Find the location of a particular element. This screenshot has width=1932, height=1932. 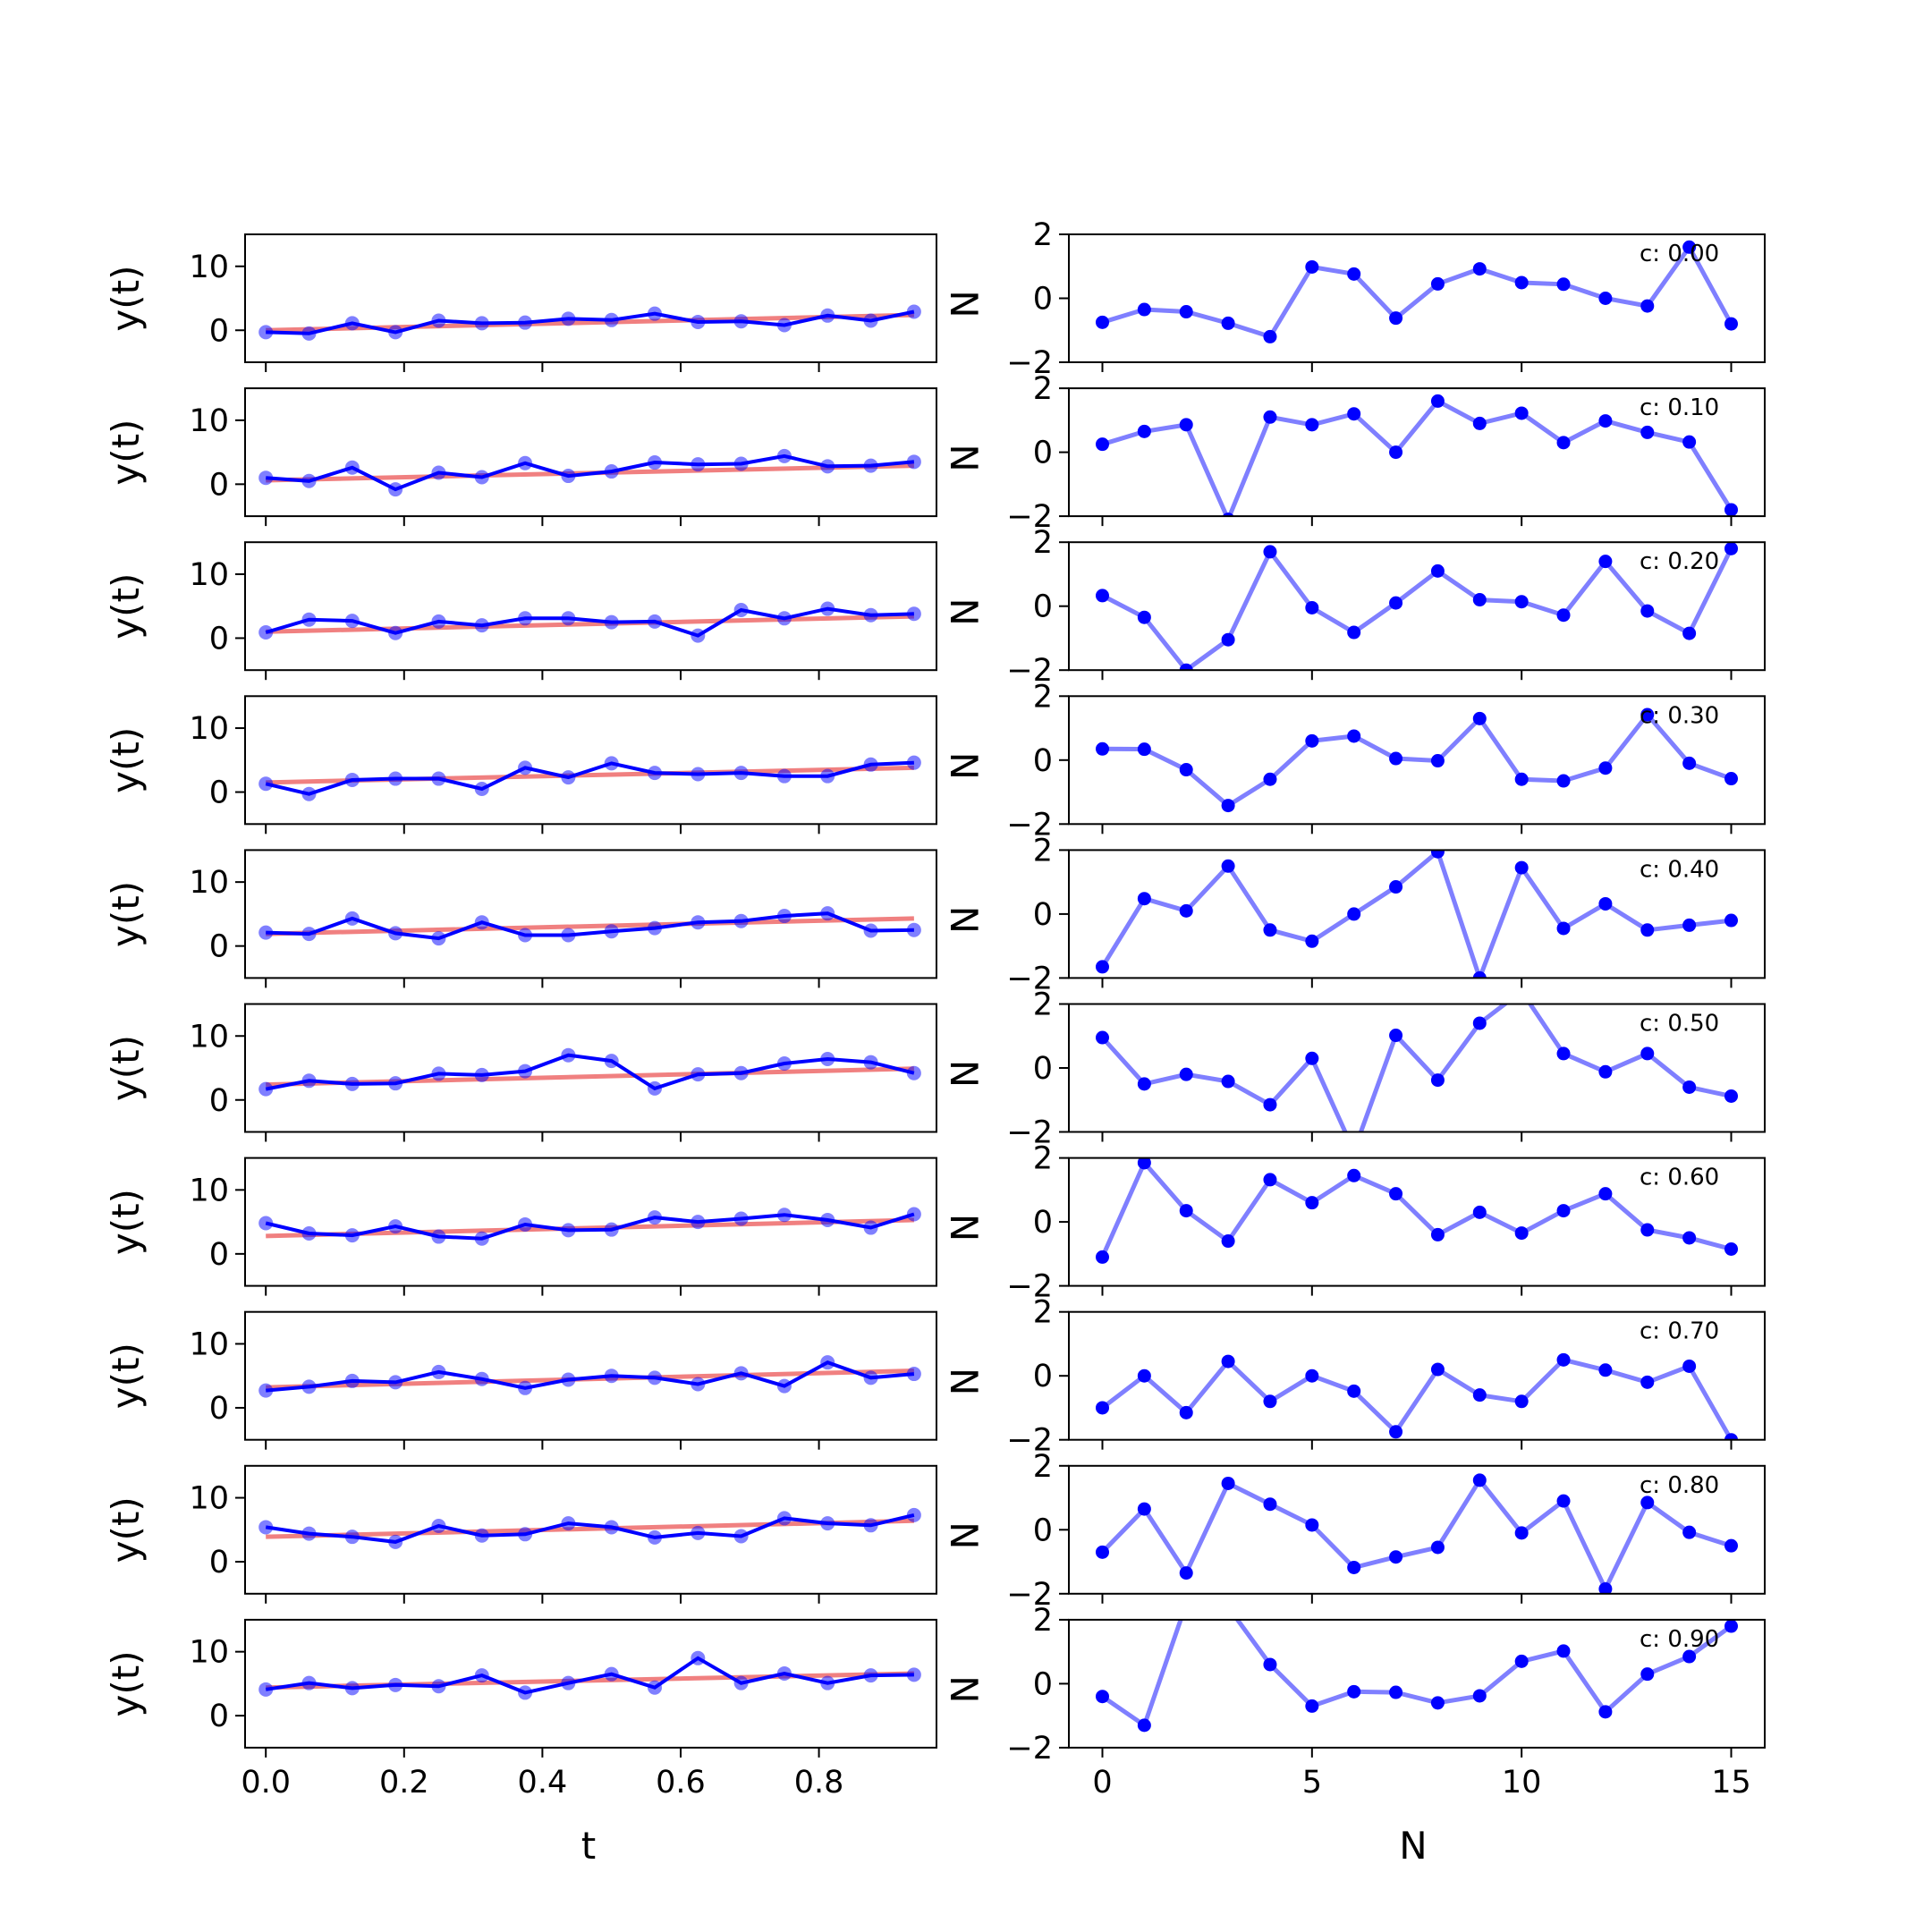

left-panel-9: 0 10 0.0 0.2 0.4 0.6 0.8 y(t) N is located at coordinates (545, 1709).